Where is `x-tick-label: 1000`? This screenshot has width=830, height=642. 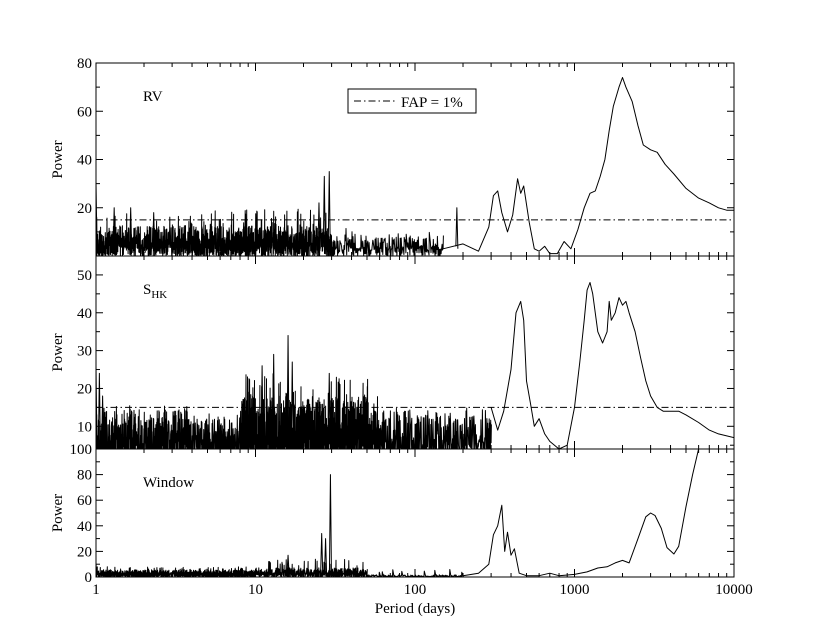 x-tick-label: 1000 is located at coordinates (575, 590).